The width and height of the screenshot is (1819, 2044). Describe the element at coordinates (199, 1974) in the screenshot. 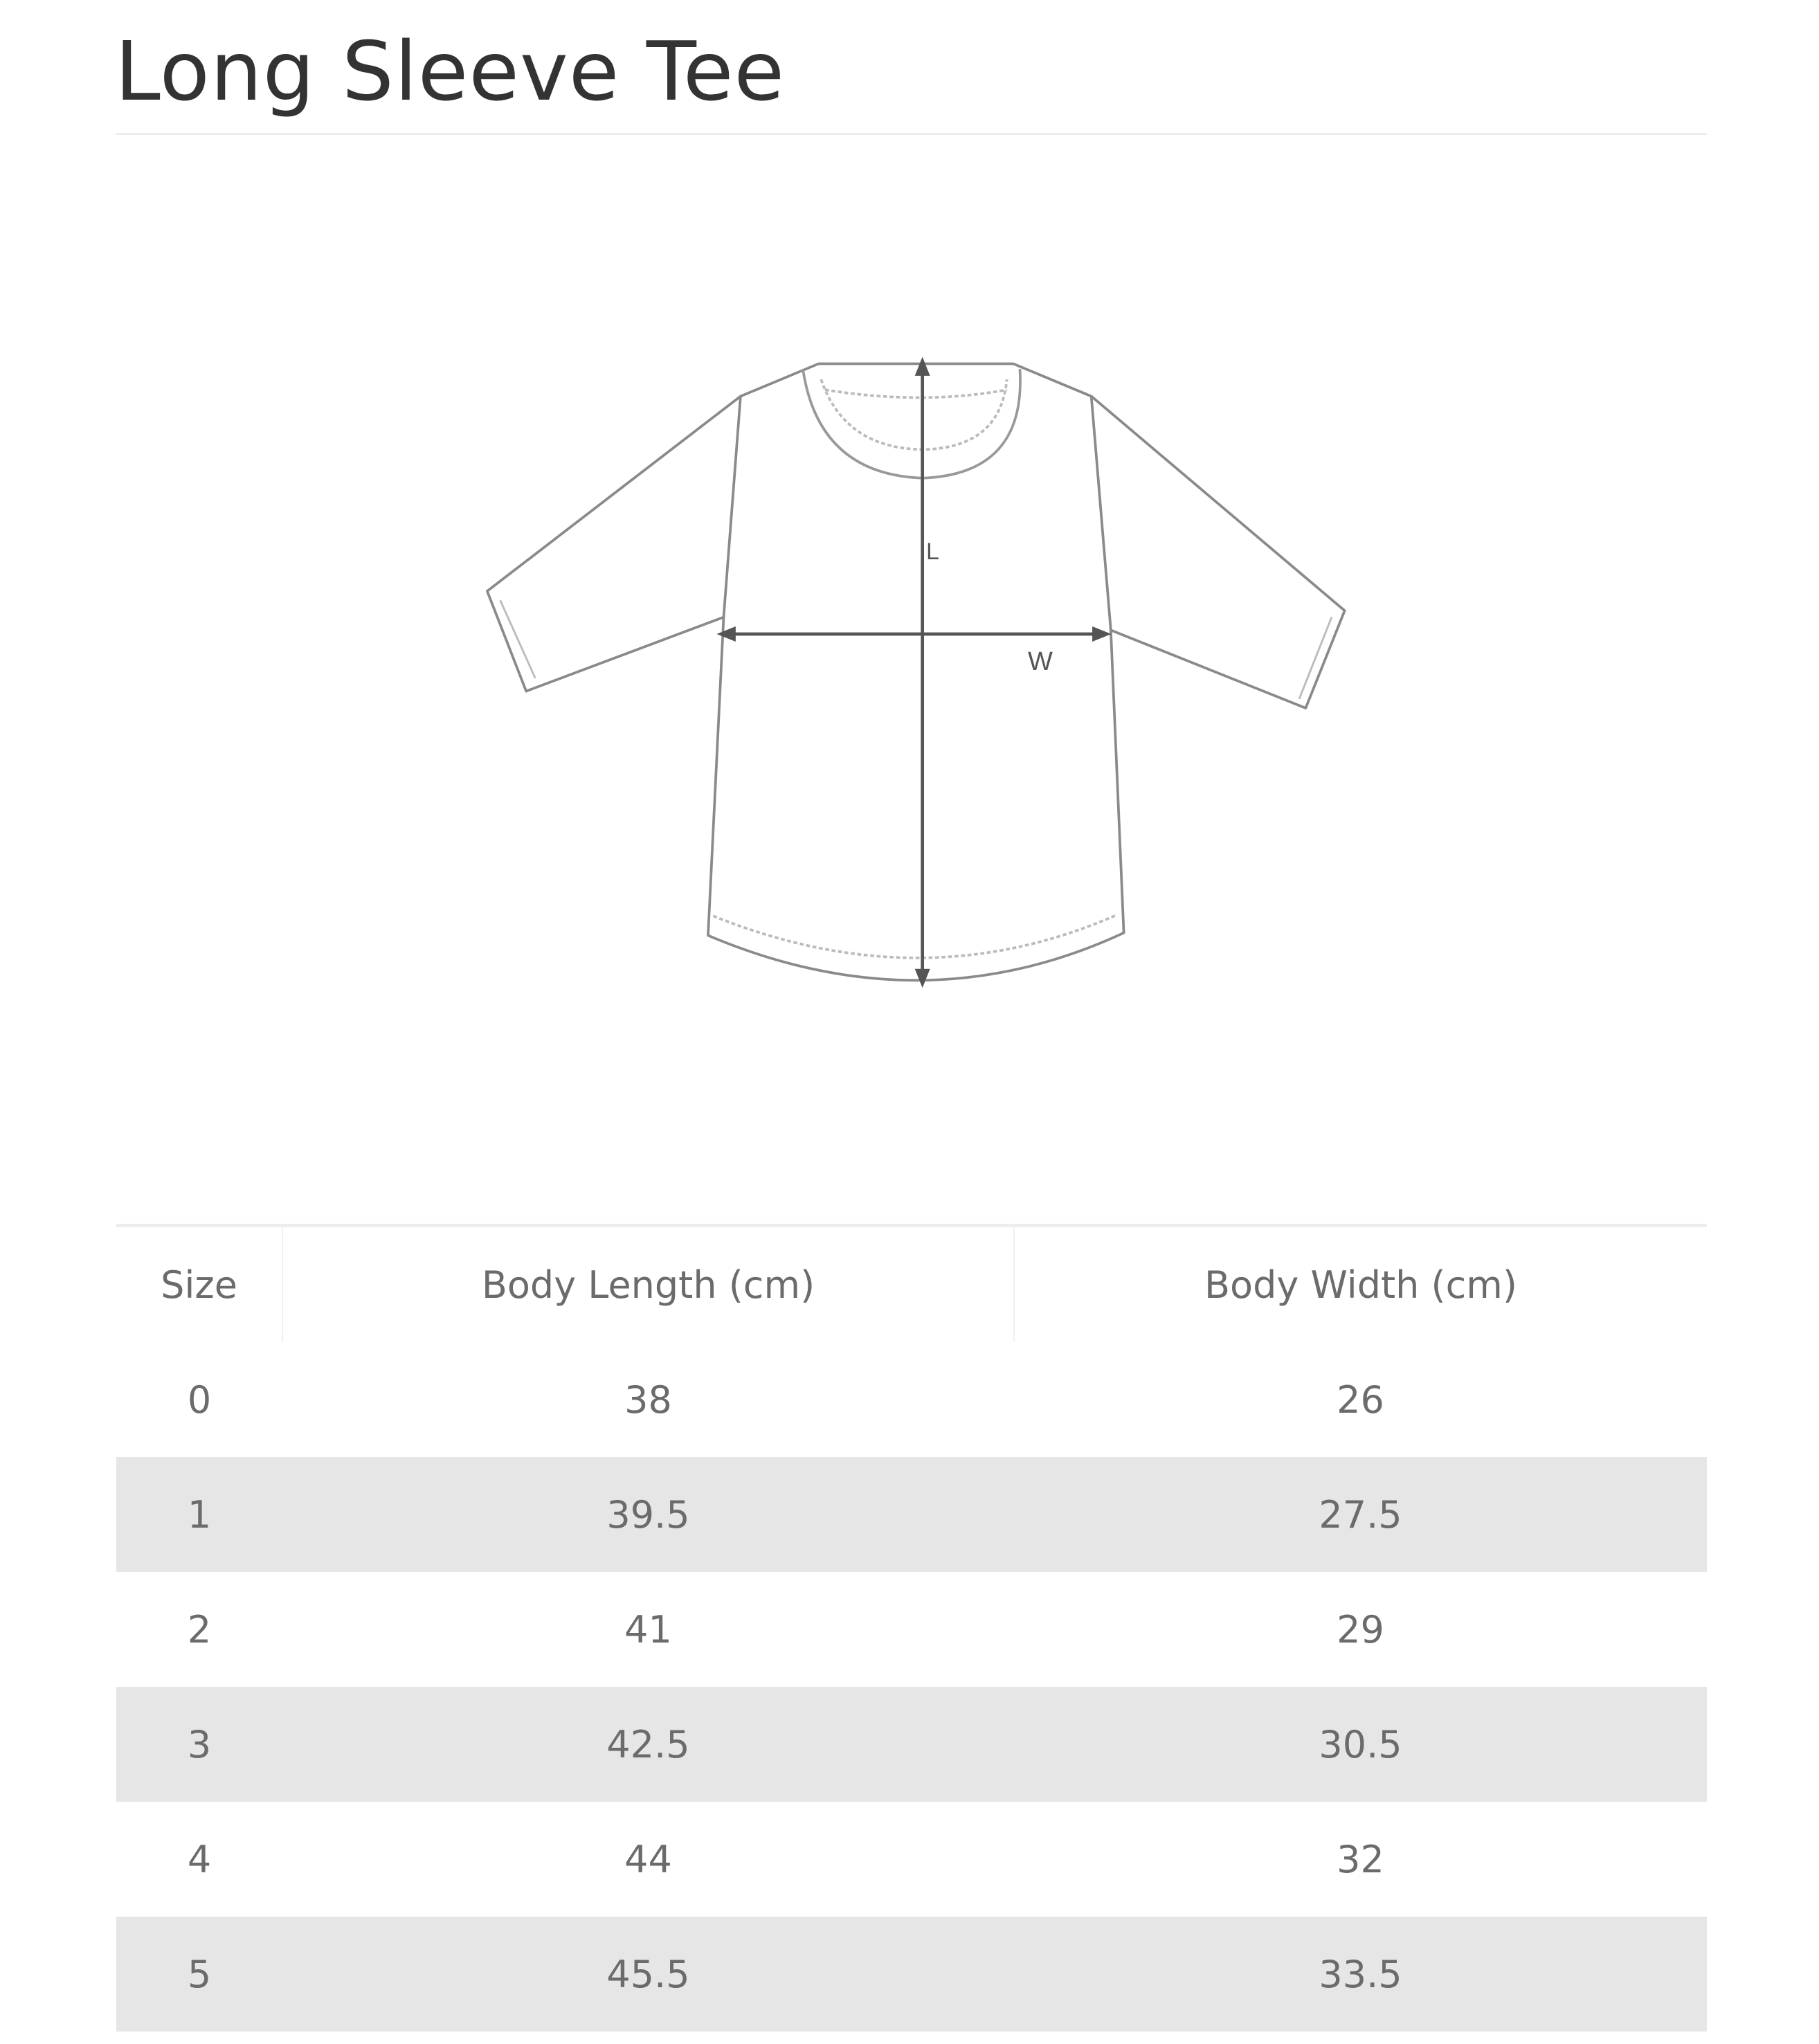

I see `cell-size: 5` at that location.